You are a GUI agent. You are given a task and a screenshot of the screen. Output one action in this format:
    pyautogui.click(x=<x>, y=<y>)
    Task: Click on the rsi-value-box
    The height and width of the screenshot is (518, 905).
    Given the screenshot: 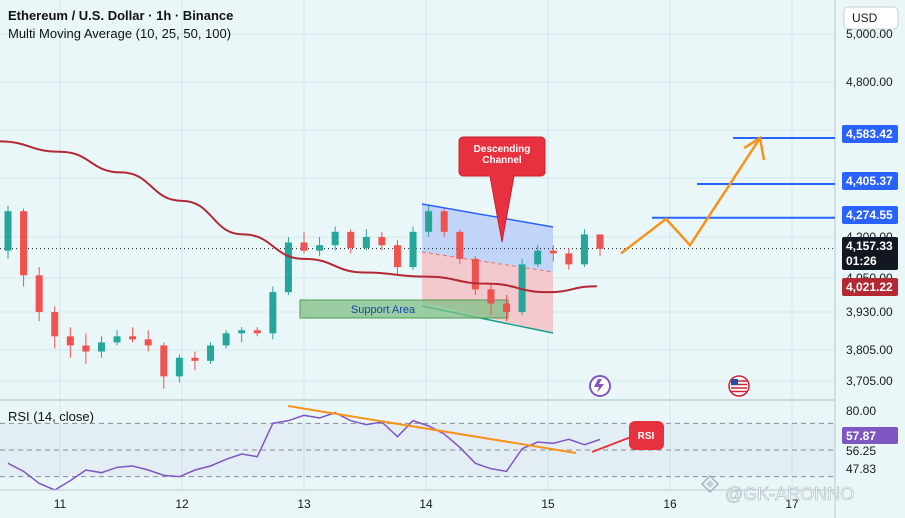 What is the action you would take?
    pyautogui.click(x=870, y=435)
    